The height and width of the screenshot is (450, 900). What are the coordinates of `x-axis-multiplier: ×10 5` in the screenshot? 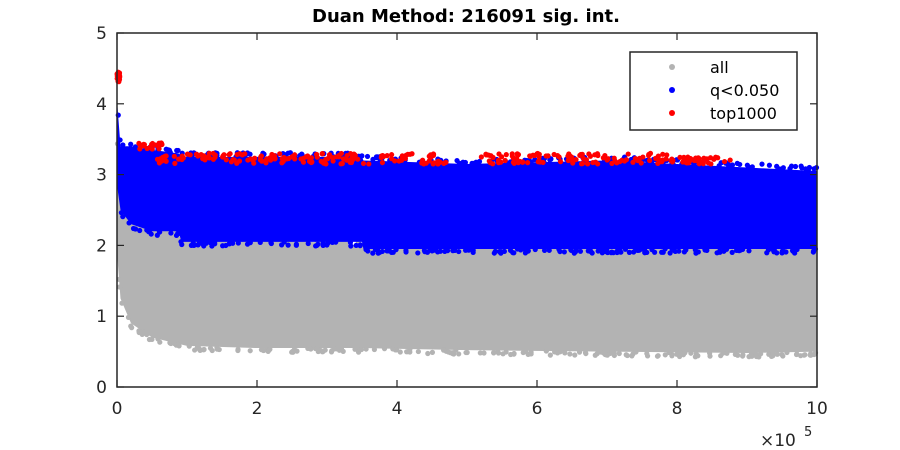 It's located at (786, 437).